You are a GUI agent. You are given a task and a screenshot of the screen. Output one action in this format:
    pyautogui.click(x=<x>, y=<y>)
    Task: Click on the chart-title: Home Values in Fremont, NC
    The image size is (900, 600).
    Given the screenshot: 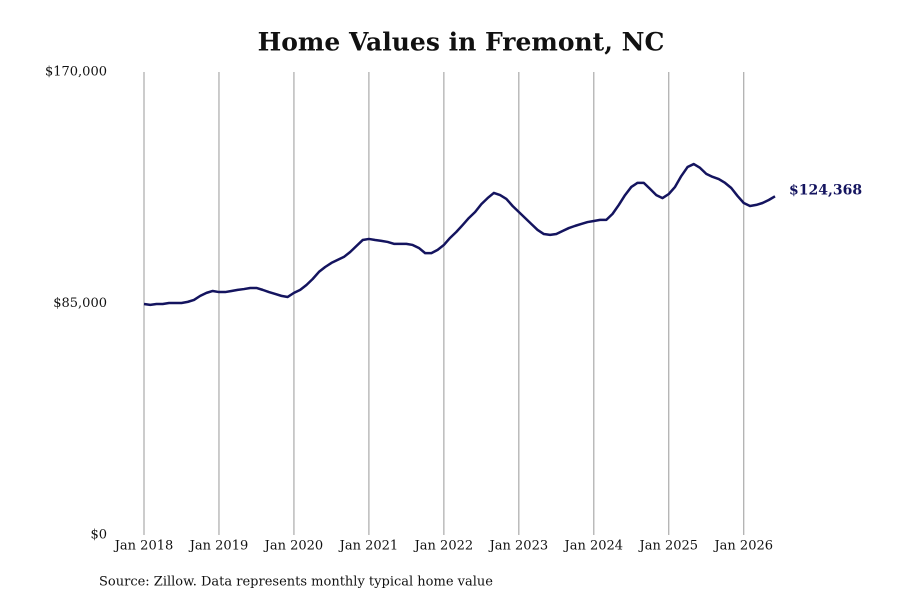 What is the action you would take?
    pyautogui.click(x=461, y=42)
    